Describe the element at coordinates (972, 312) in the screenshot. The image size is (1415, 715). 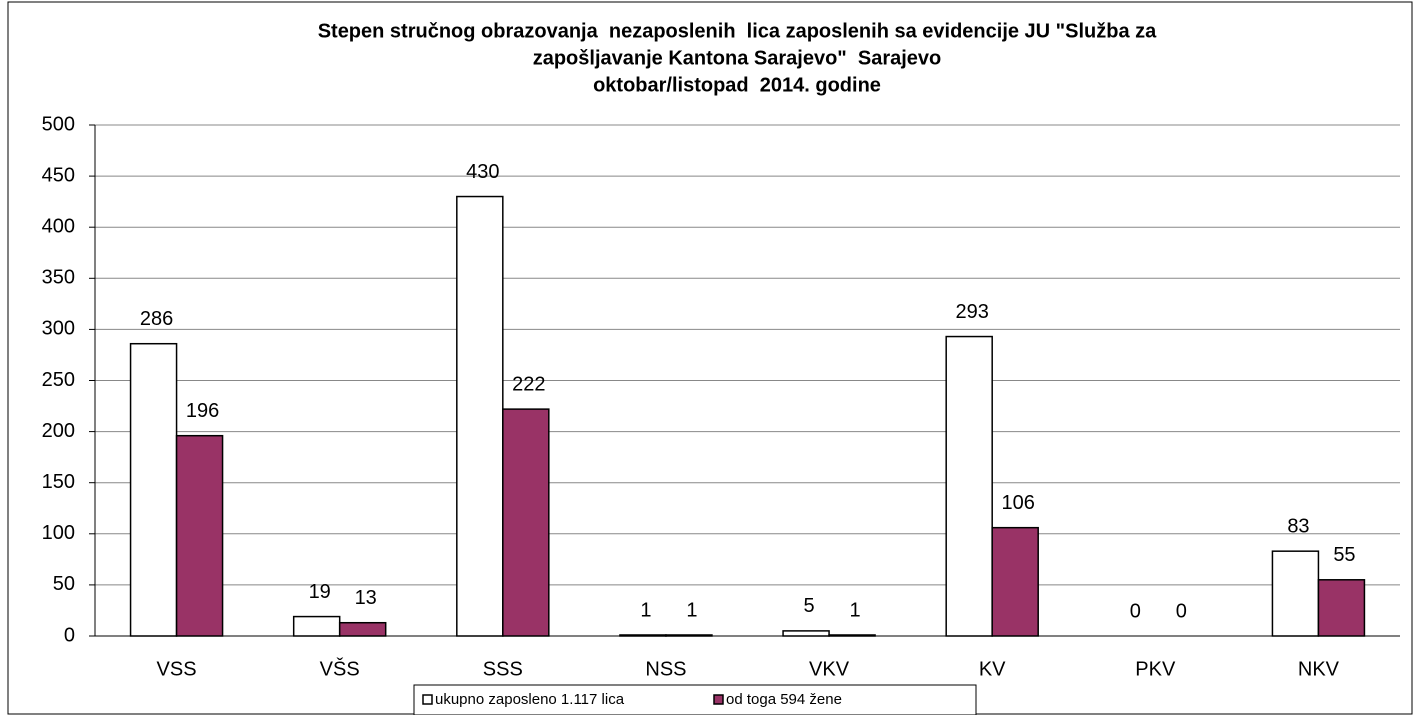
I see `data-label: 293` at that location.